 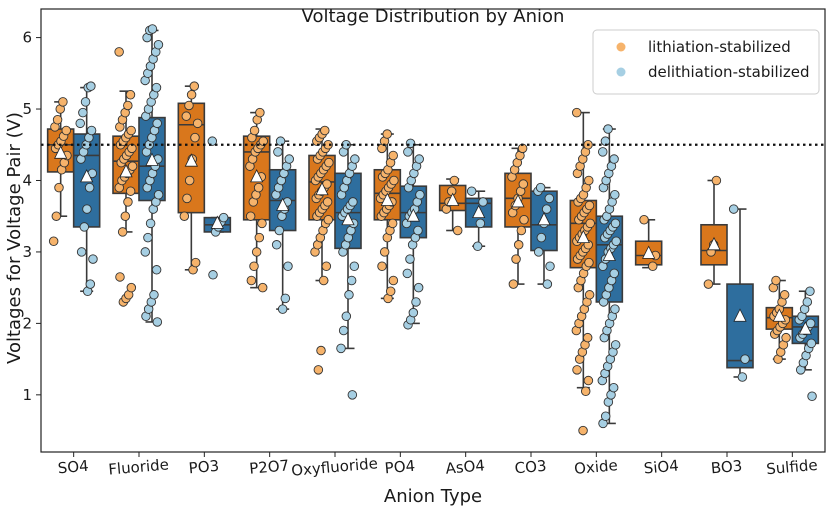 I want to click on y-tick-label: 5, so click(x=27, y=109).